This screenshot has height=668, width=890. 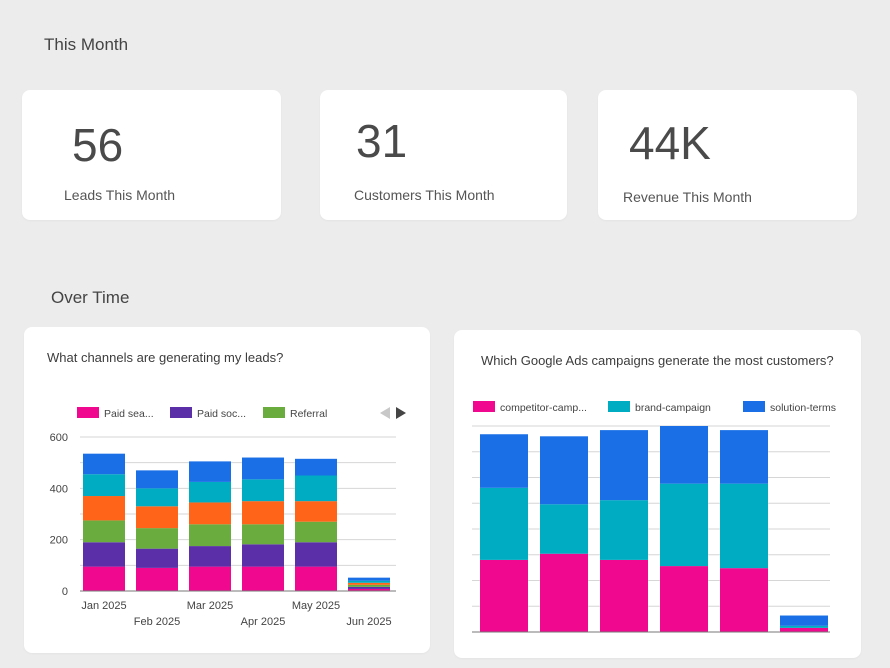 What do you see at coordinates (90, 297) in the screenshot?
I see `section-title-over-time: Over Time` at bounding box center [90, 297].